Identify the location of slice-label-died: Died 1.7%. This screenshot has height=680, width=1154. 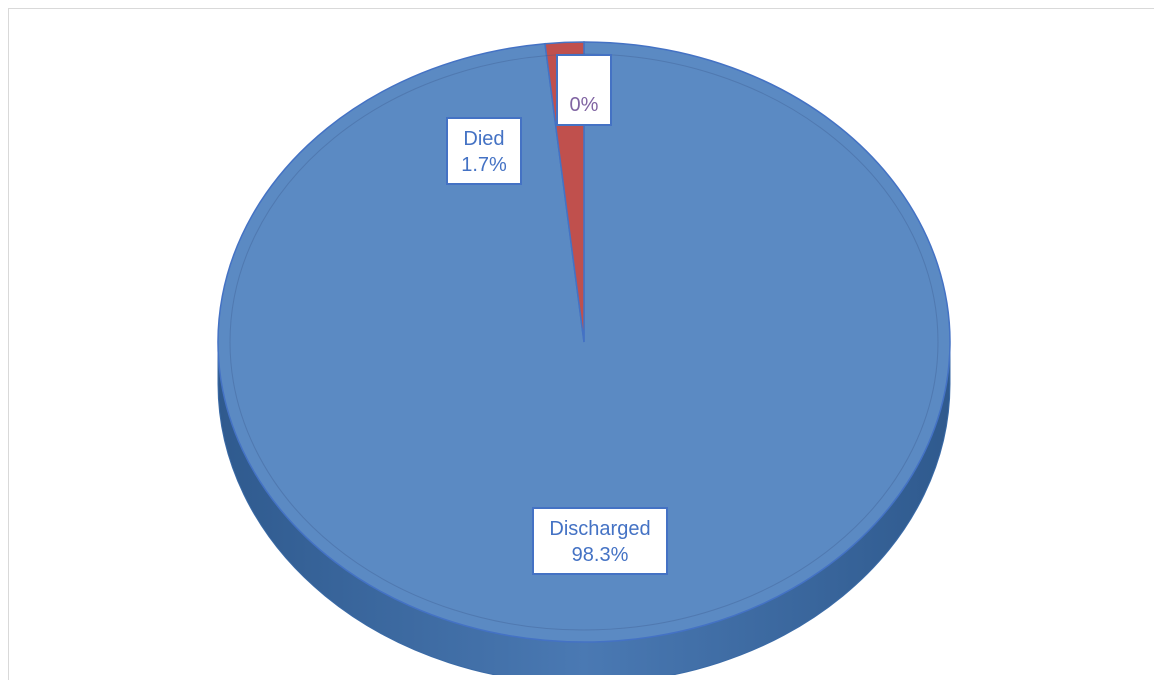
(484, 151).